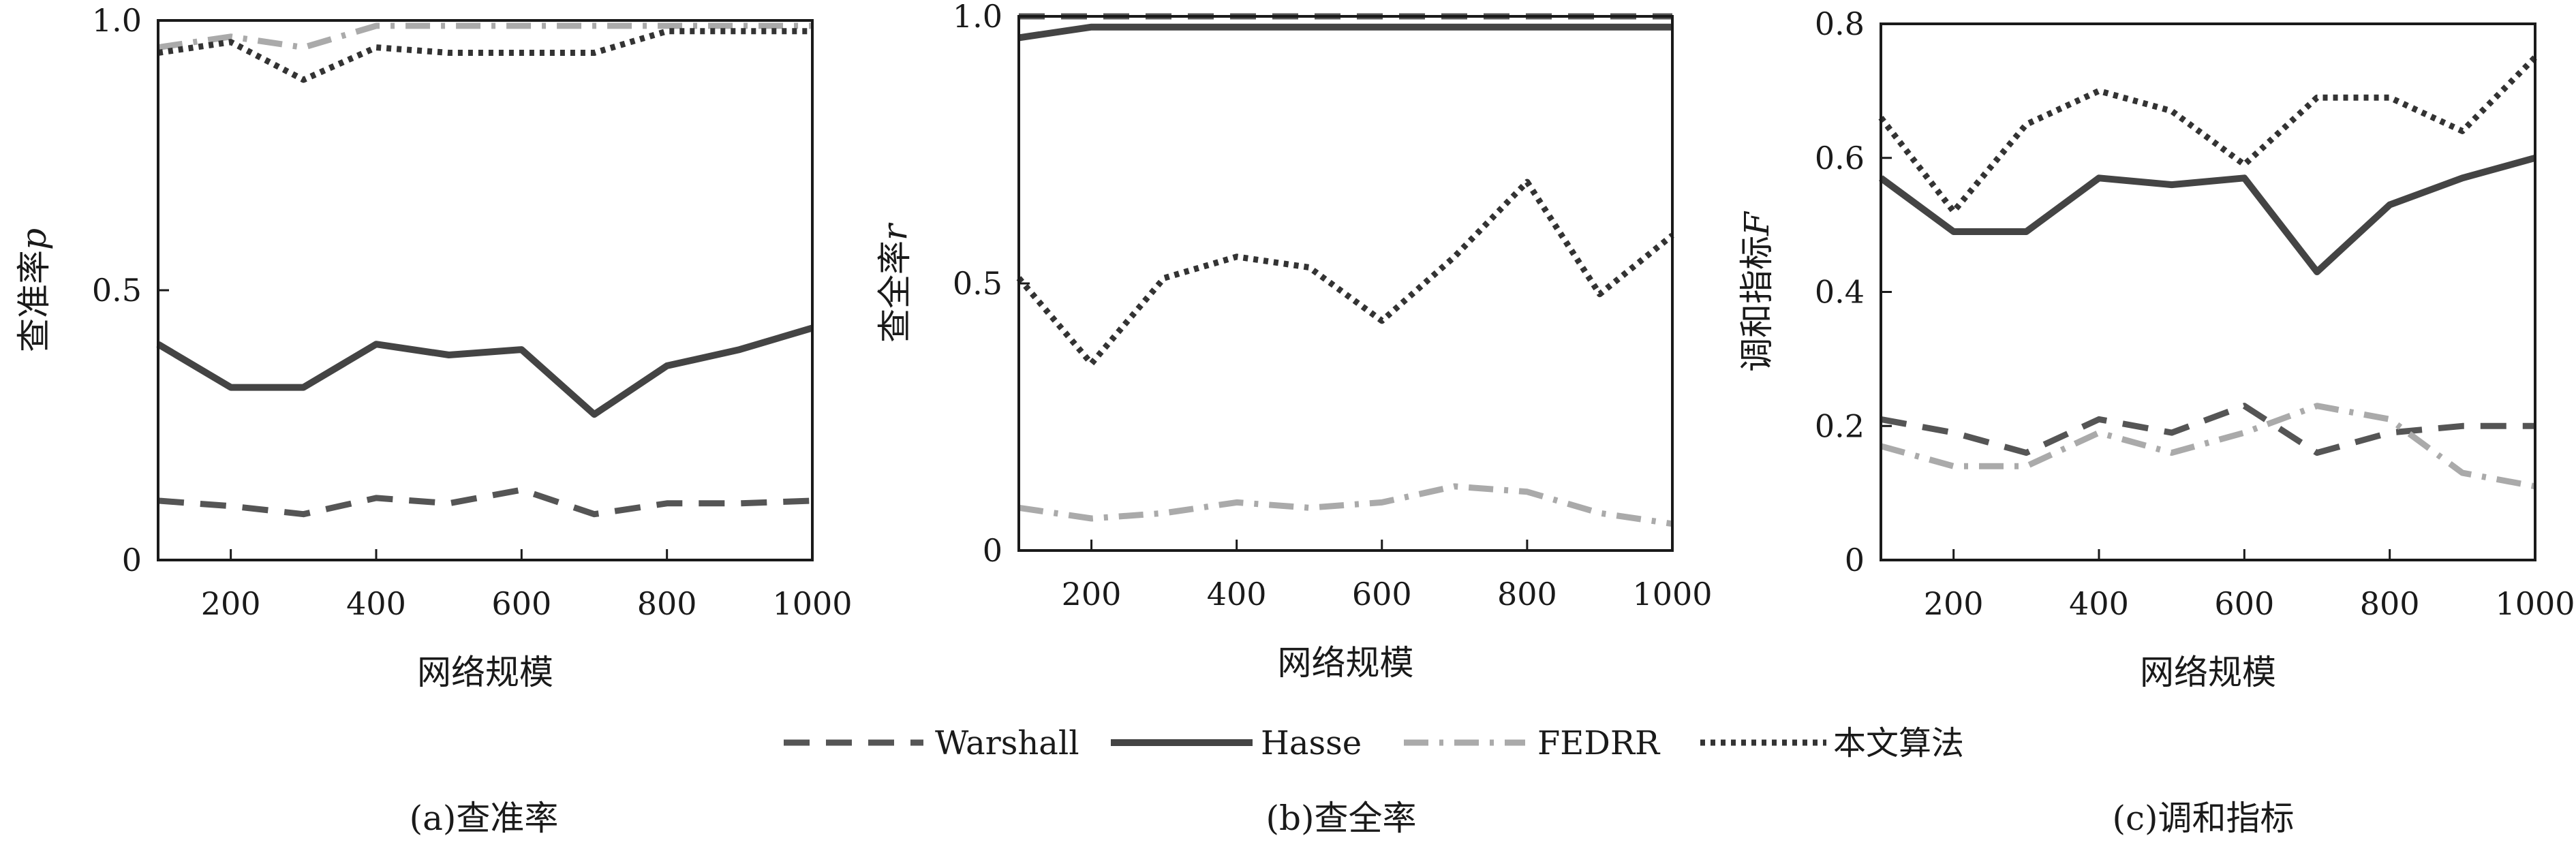 Image resolution: width=2576 pixels, height=853 pixels. I want to click on panel-caption: (c)调和指标, so click(2203, 818).